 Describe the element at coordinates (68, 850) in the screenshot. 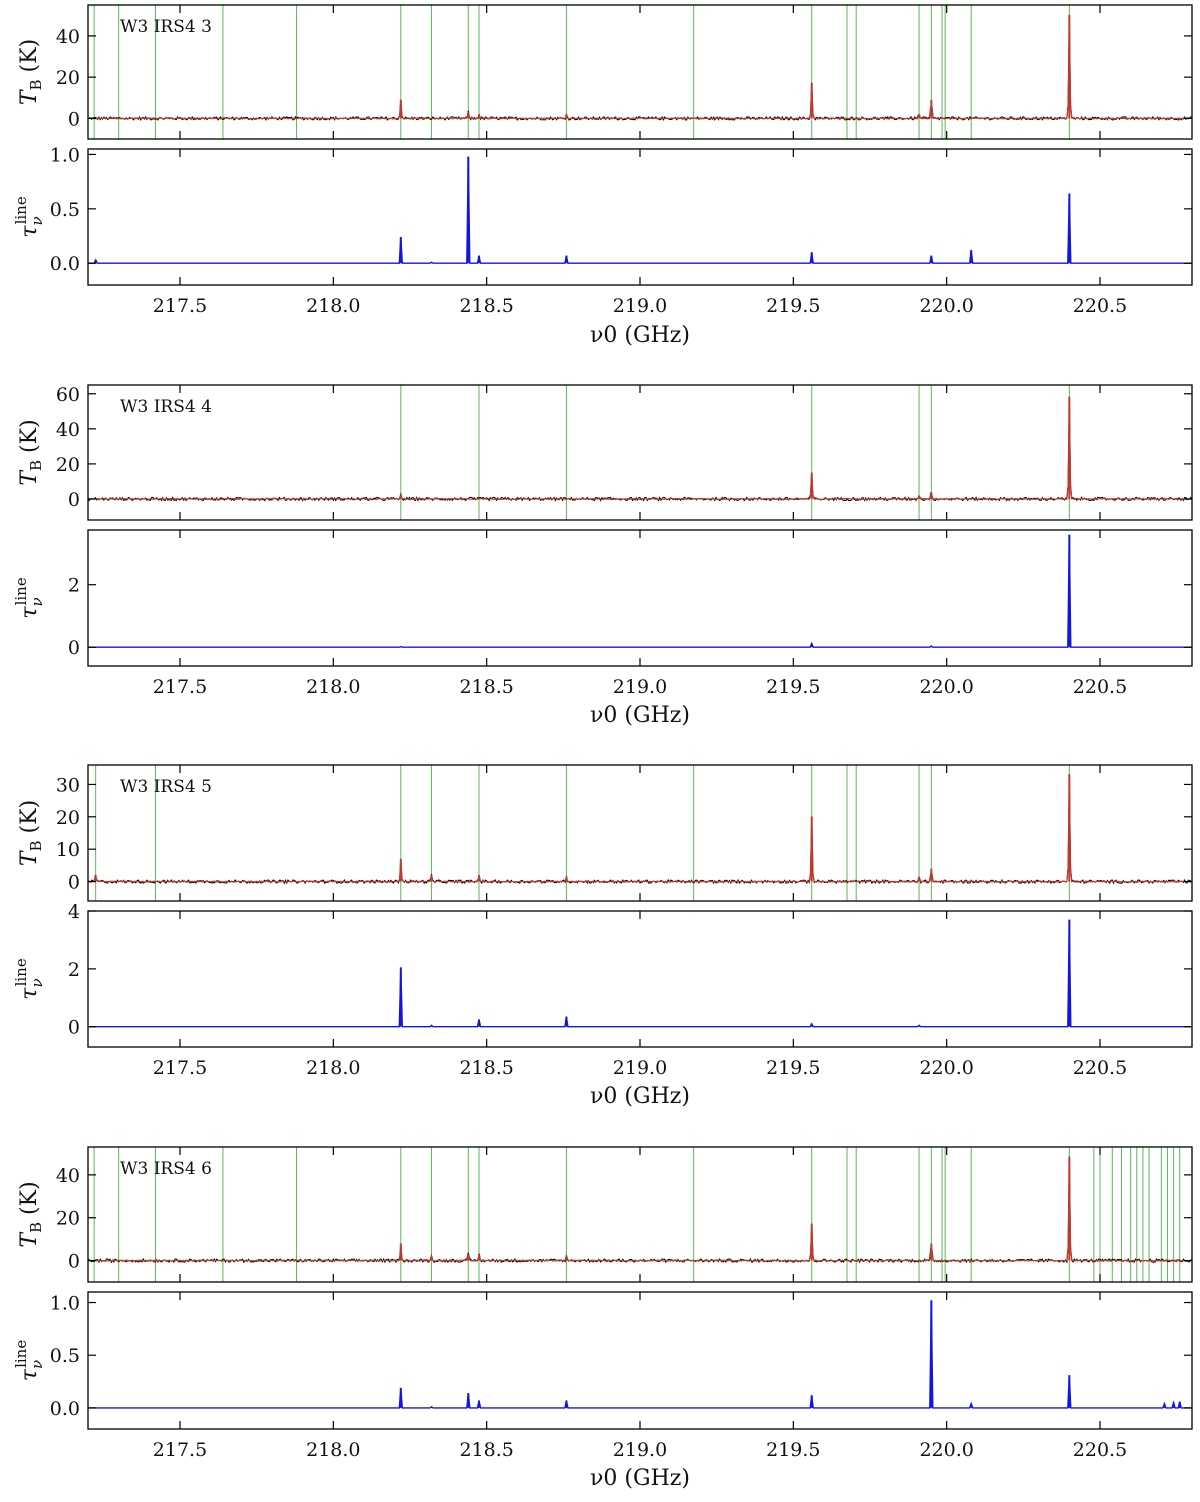

I see `tb-ytick-label: 10` at that location.